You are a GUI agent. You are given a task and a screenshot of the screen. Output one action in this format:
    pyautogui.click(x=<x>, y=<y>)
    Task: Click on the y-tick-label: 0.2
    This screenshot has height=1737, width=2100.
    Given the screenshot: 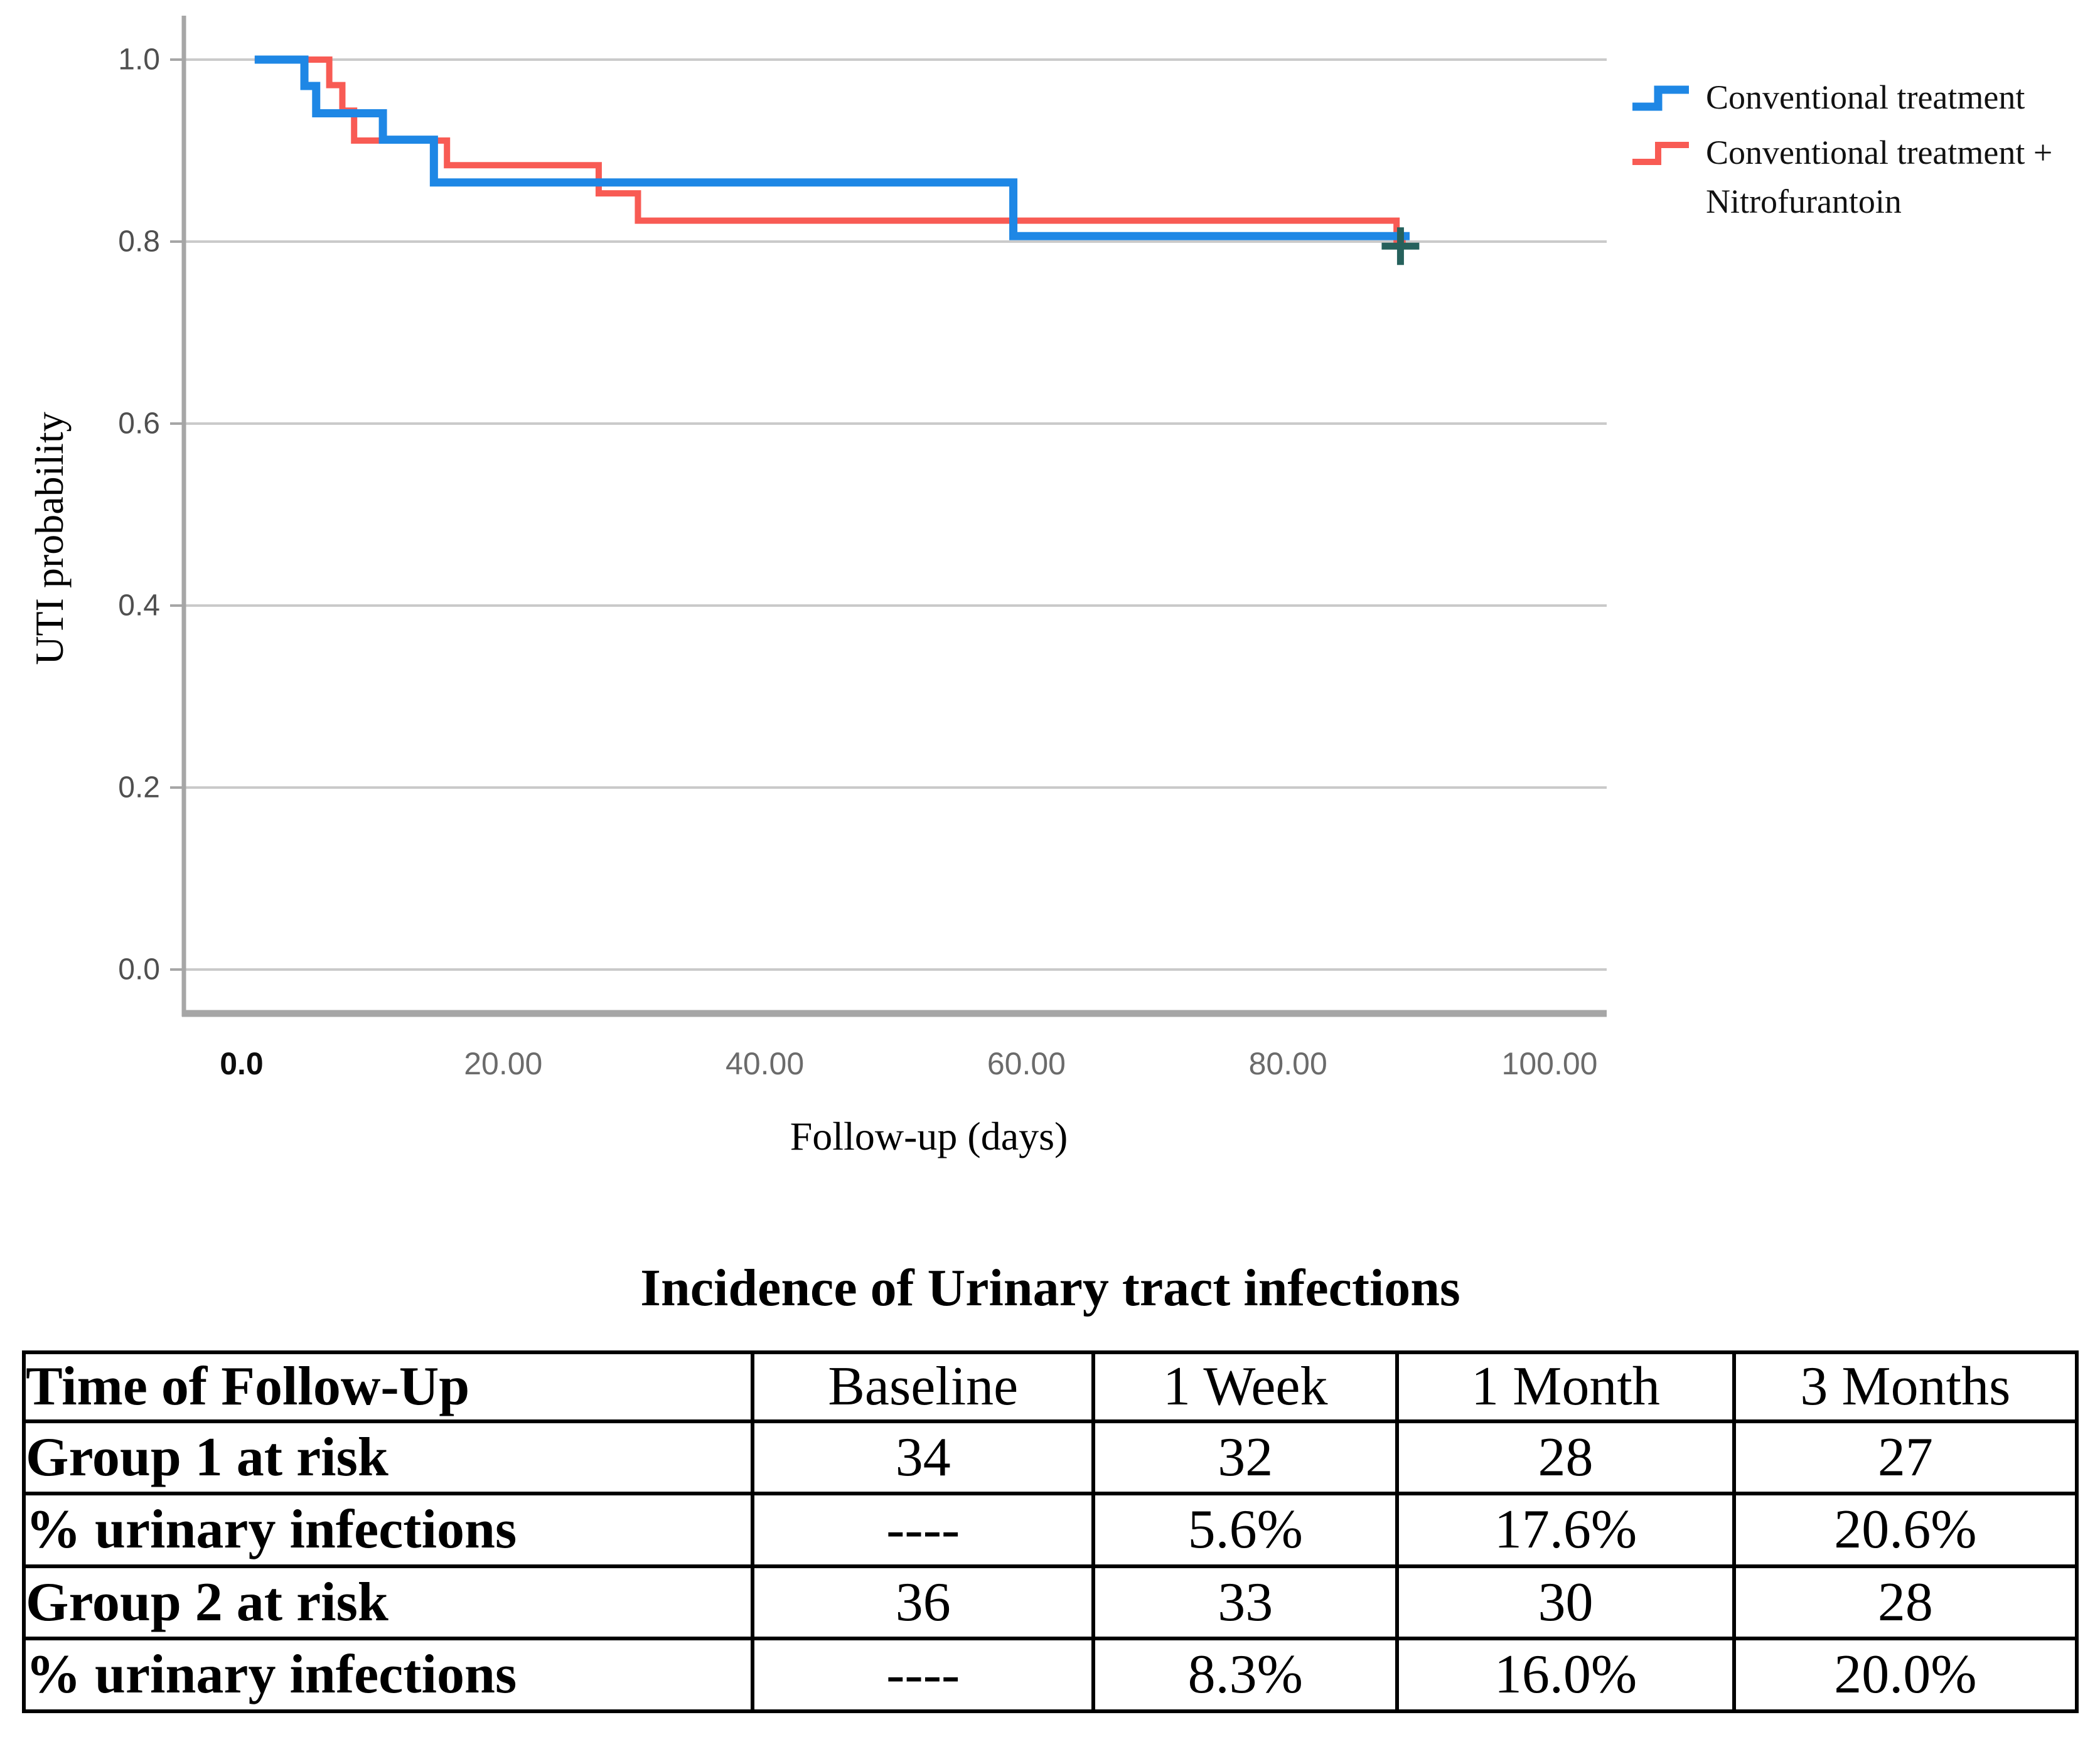 What is the action you would take?
    pyautogui.click(x=139, y=787)
    